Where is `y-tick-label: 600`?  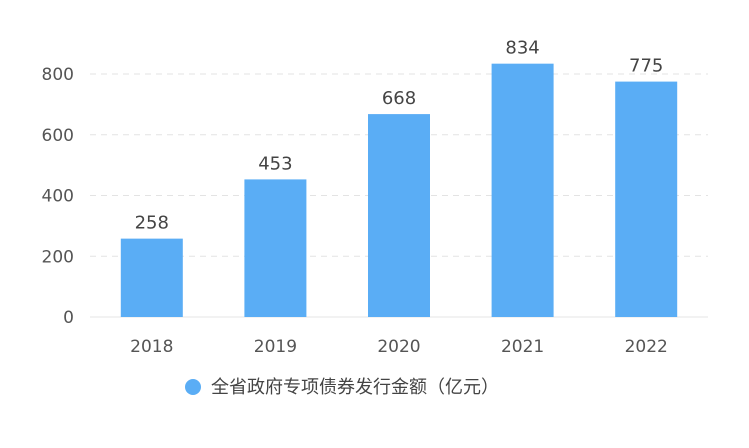 y-tick-label: 600 is located at coordinates (58, 136).